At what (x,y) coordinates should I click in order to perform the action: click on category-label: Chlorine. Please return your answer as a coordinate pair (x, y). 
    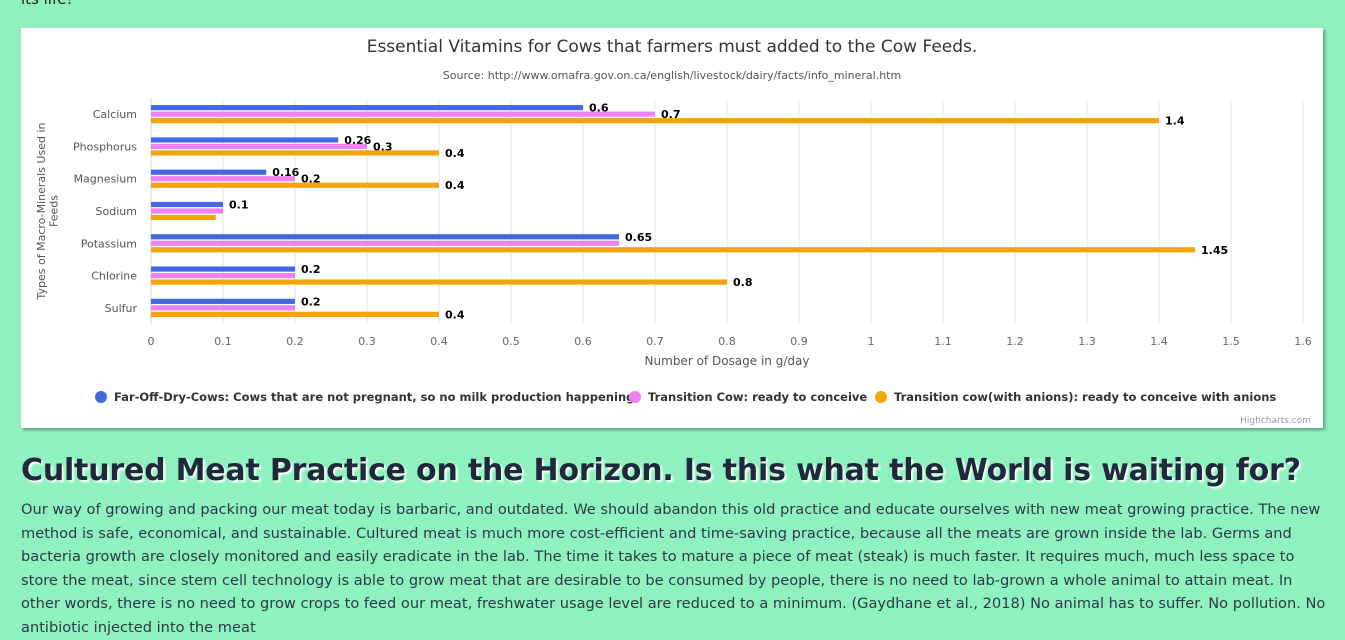
    Looking at the image, I should click on (114, 276).